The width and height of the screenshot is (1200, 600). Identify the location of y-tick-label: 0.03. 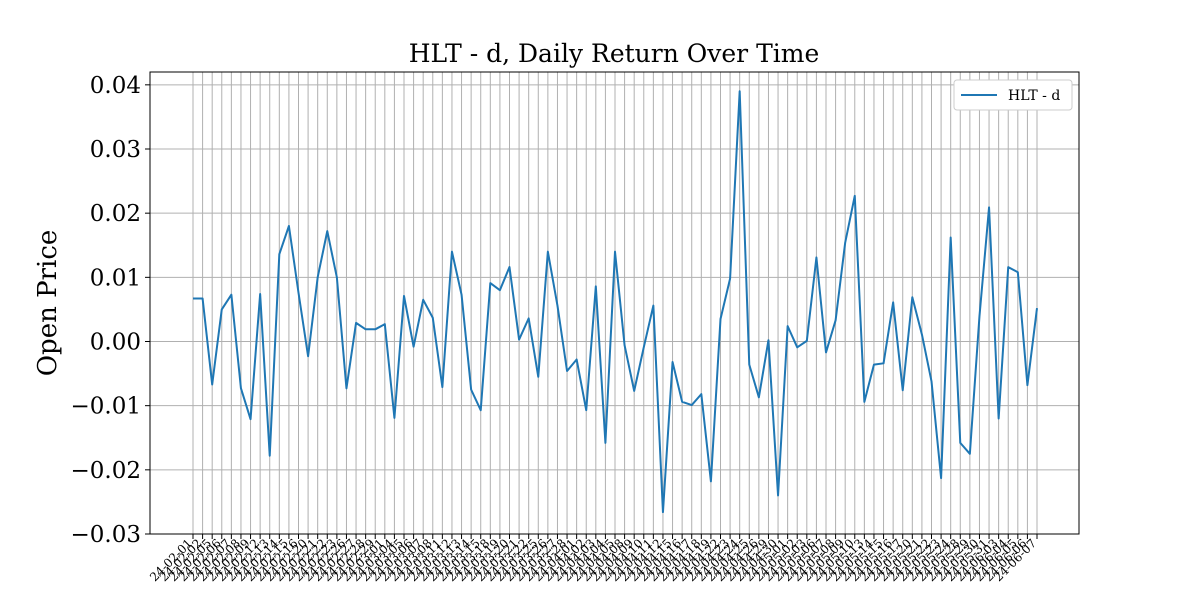
(115, 150).